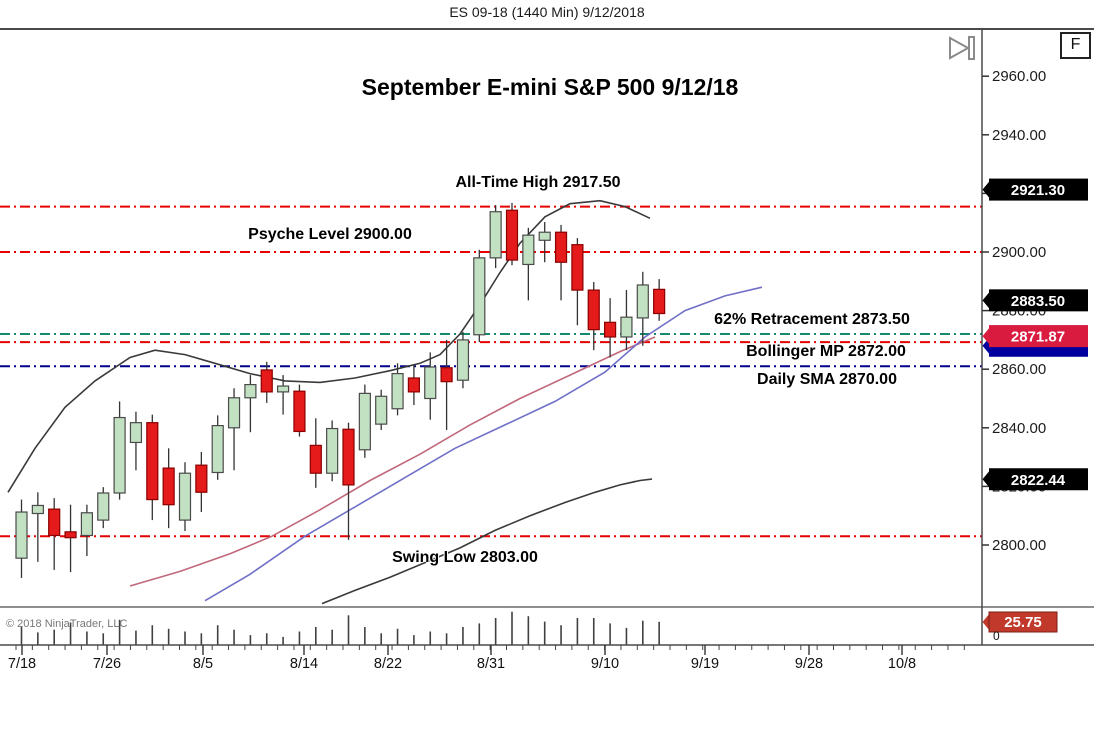 The height and width of the screenshot is (729, 1094). Describe the element at coordinates (203, 664) in the screenshot. I see `date-tick-label: 8/5` at that location.